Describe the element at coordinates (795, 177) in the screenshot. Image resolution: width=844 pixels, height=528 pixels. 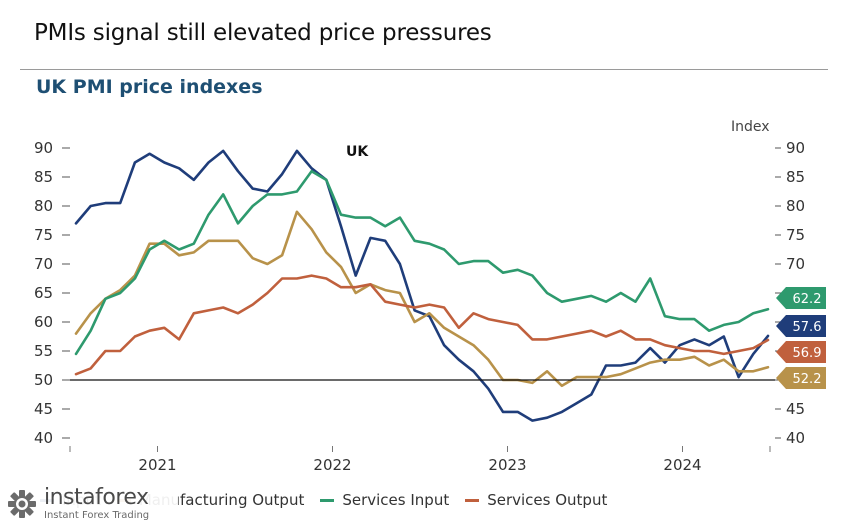
I see `y-tick-label-right: 85` at that location.